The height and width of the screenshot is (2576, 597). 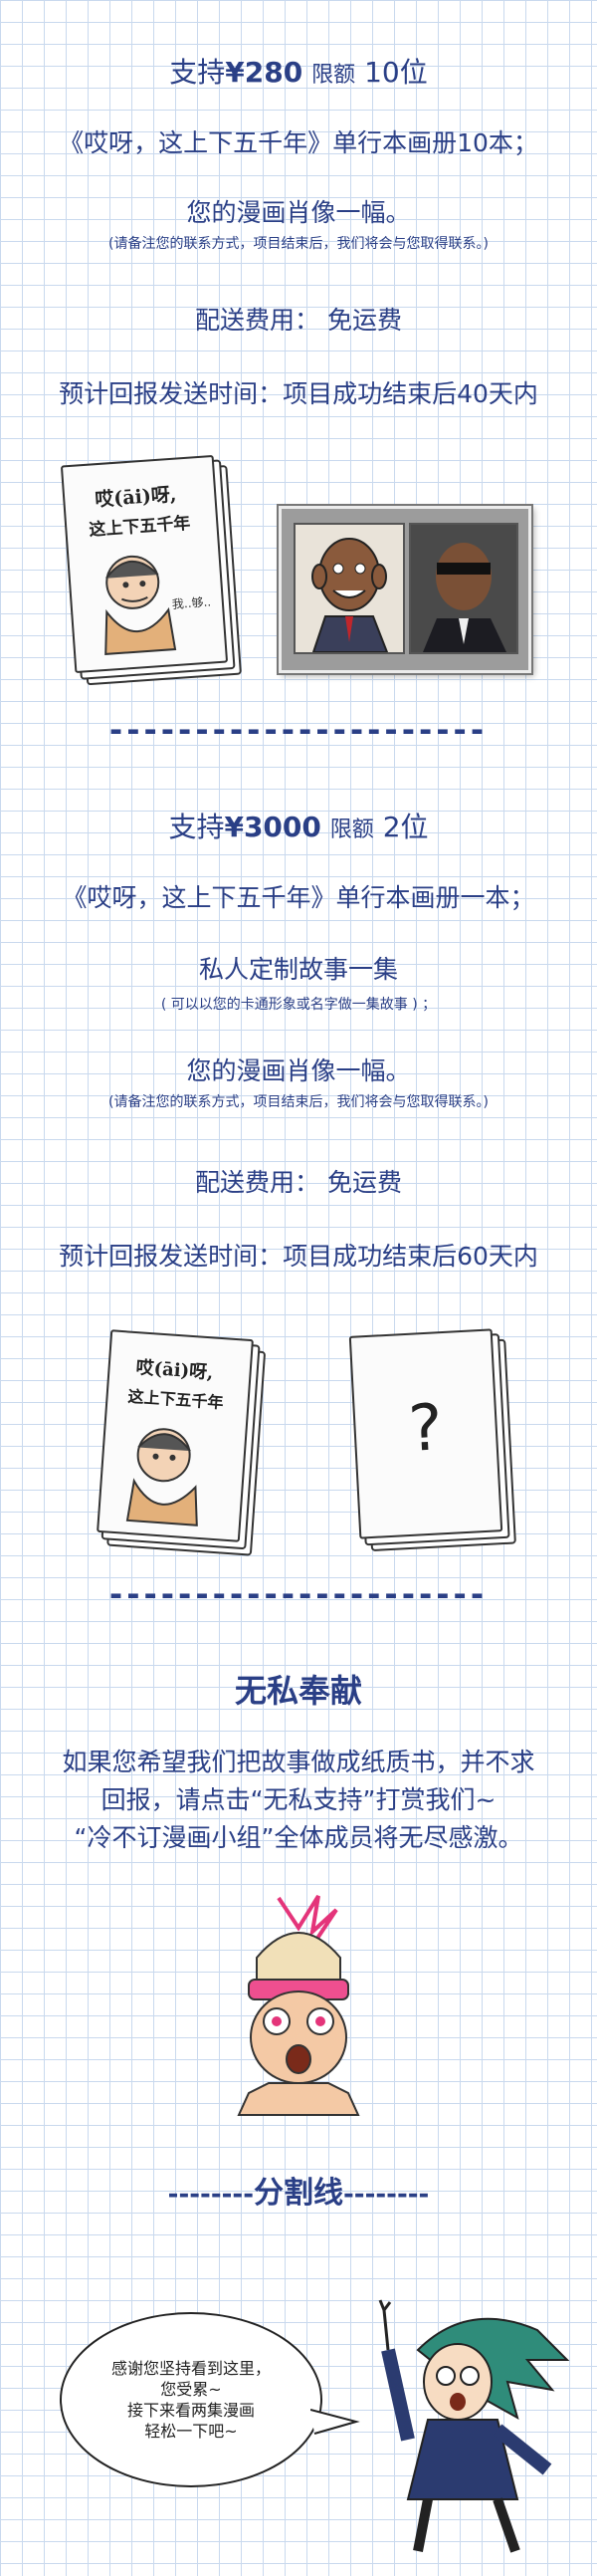 I want to click on tier1-reward-books: 《哎呀，这上下五千年》单行本画册10本；, so click(x=298, y=142).